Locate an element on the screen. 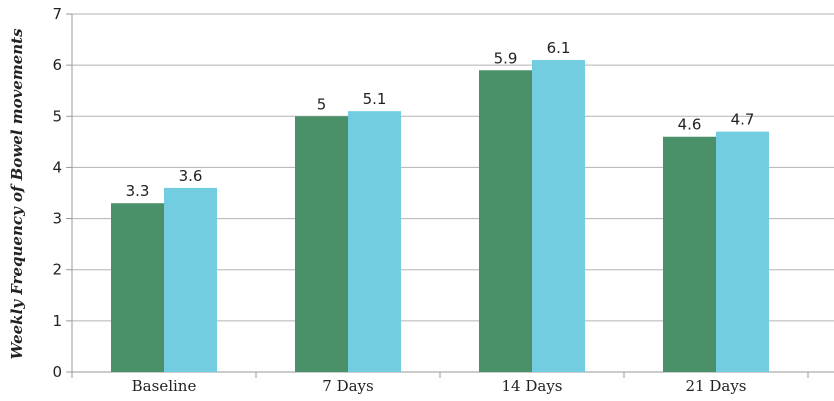  y-tick-label-1: 1 is located at coordinates (57, 321).